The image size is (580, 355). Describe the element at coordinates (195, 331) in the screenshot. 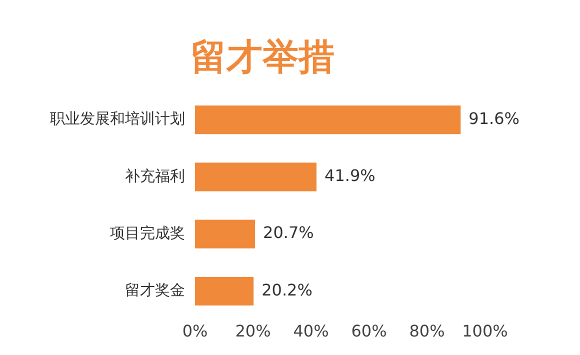

I see `x-tick-label: 0%` at that location.